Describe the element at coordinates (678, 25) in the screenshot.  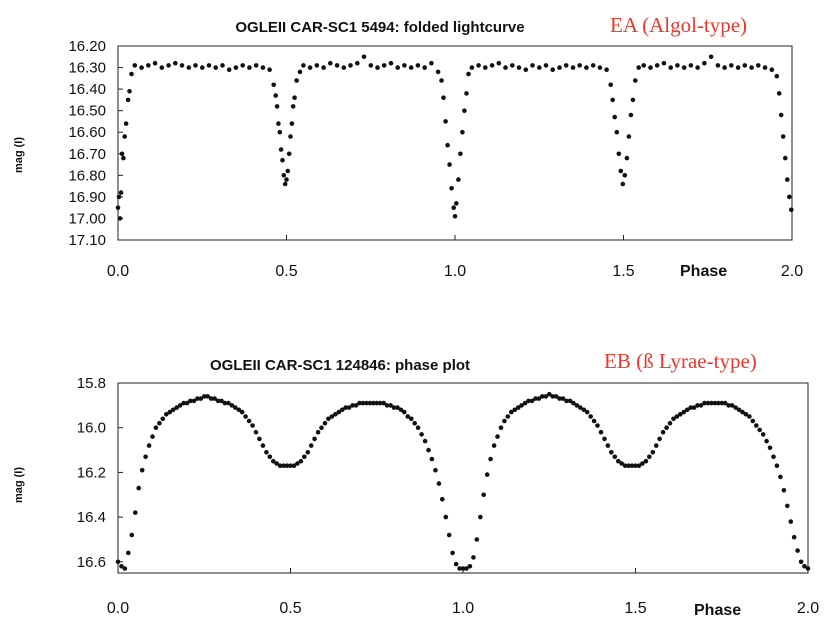
I see `variable-class-label: EA (Algol-type)` at that location.